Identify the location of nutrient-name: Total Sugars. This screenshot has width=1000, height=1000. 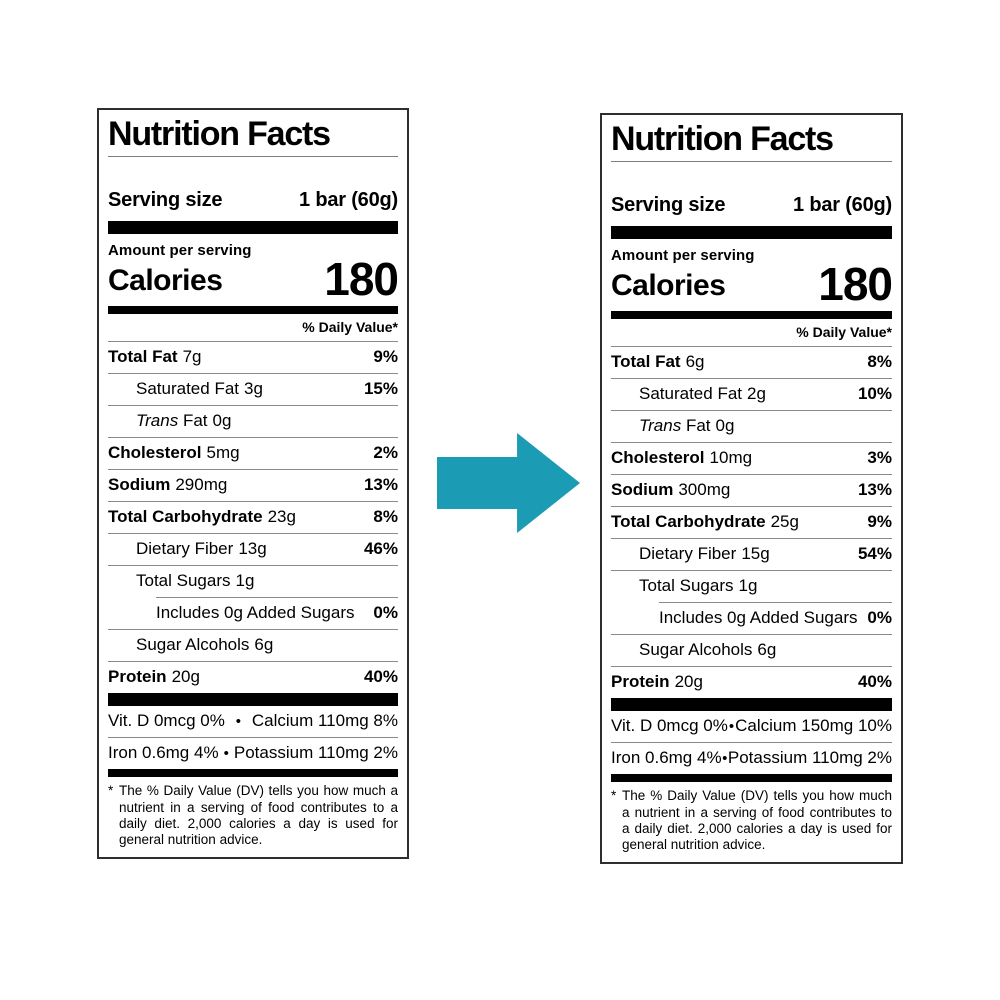
(686, 586).